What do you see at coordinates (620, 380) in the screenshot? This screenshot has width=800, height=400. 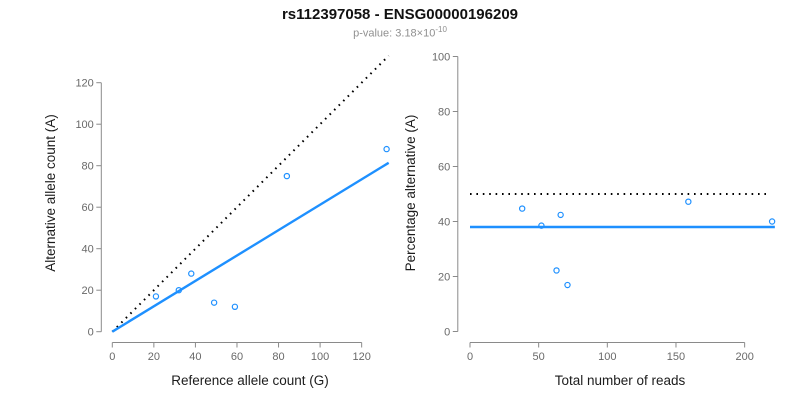 I see `x-axis-title: Total number of reads` at bounding box center [620, 380].